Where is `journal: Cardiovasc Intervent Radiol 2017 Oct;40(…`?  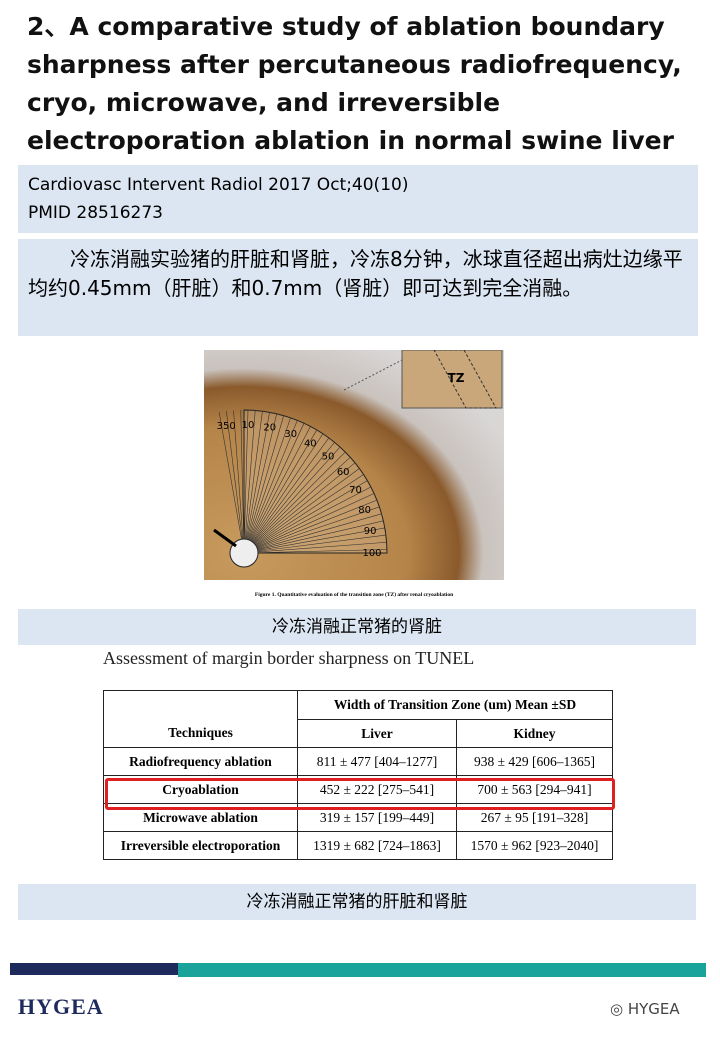
journal: Cardiovasc Intervent Radiol 2017 Oct;40(… is located at coordinates (218, 185).